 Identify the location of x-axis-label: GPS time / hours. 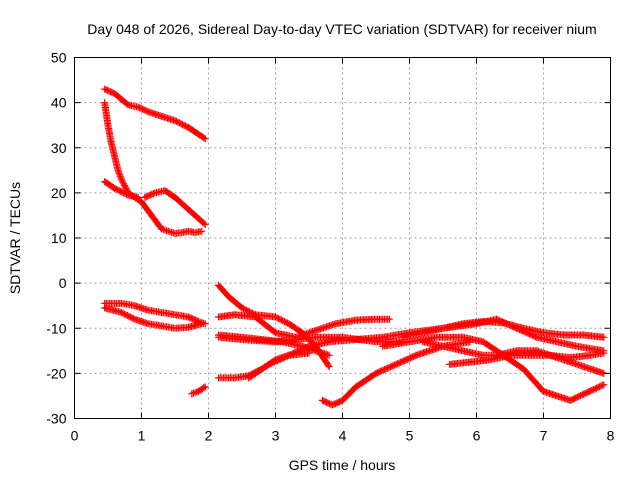
(342, 465).